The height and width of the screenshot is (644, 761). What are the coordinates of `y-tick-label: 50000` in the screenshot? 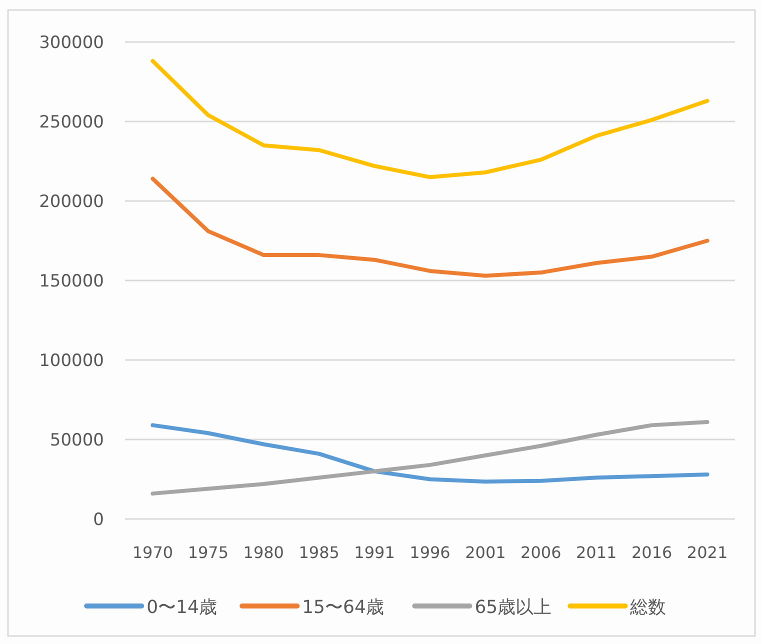 It's located at (77, 440).